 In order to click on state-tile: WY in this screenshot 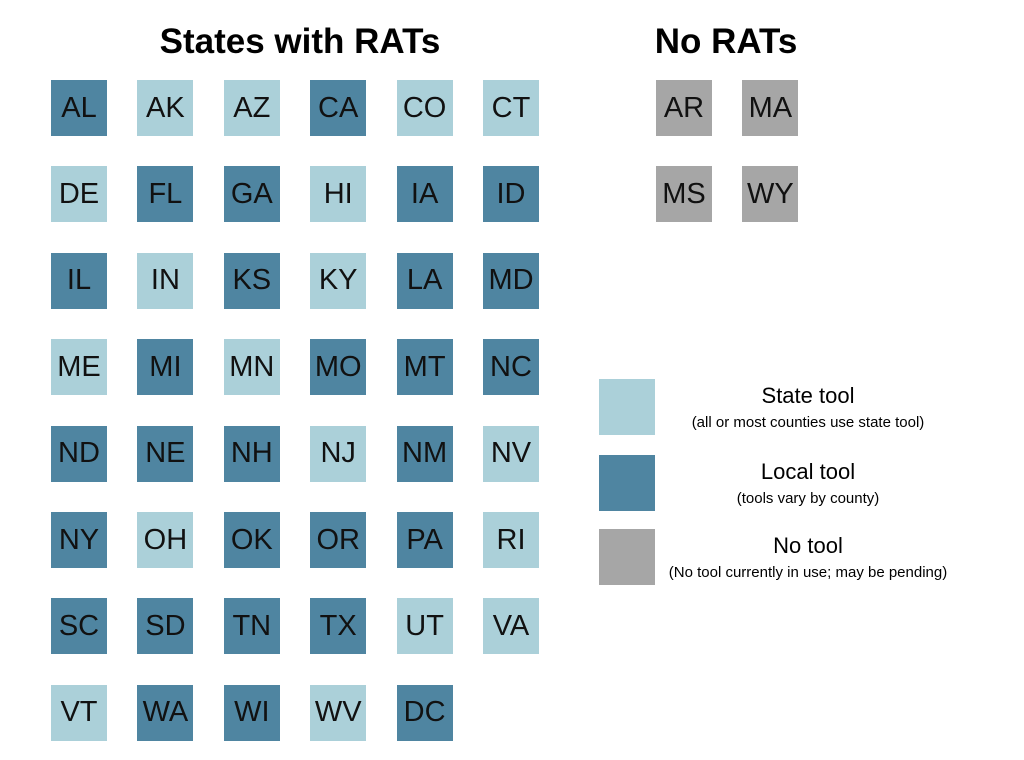, I will do `click(770, 194)`.